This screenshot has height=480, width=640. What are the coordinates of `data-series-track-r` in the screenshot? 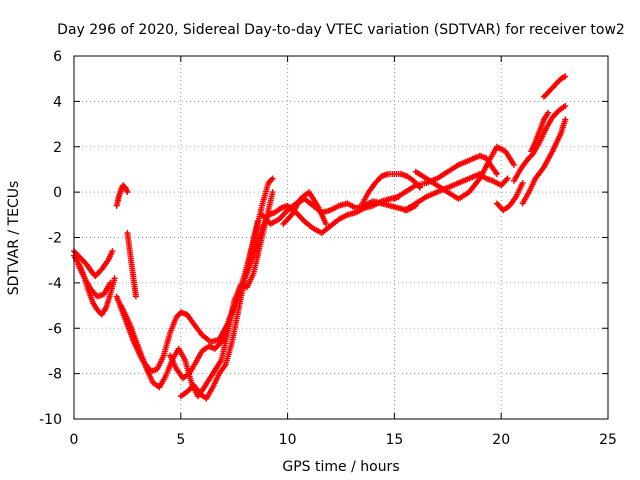 It's located at (540, 143).